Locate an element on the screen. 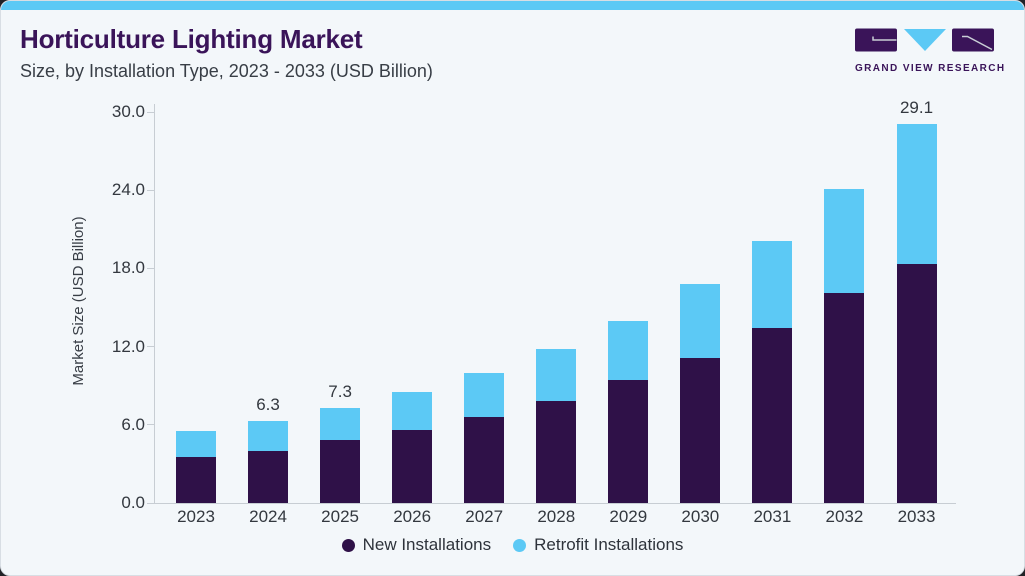 The width and height of the screenshot is (1025, 576). bar-new-2029 is located at coordinates (628, 441).